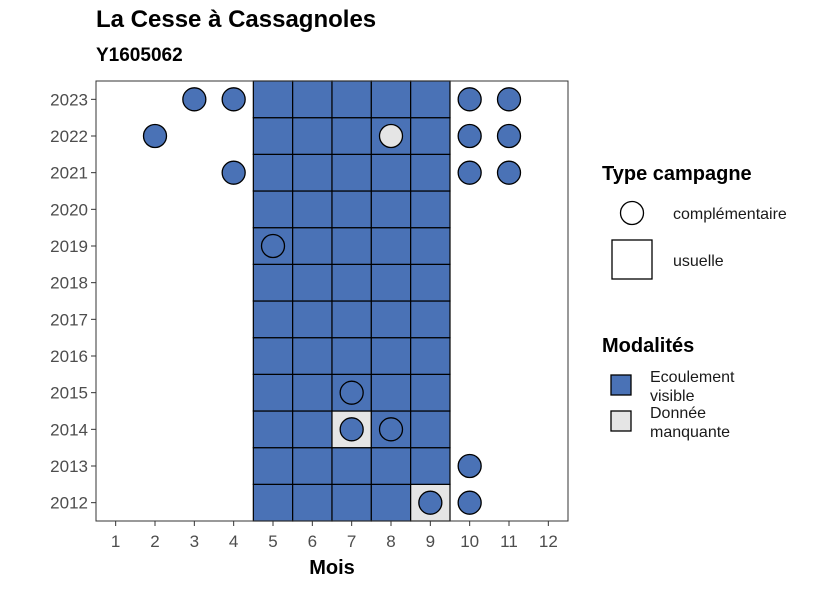 The width and height of the screenshot is (826, 590). I want to click on legend-label-complementaire: complémentaire, so click(730, 214).